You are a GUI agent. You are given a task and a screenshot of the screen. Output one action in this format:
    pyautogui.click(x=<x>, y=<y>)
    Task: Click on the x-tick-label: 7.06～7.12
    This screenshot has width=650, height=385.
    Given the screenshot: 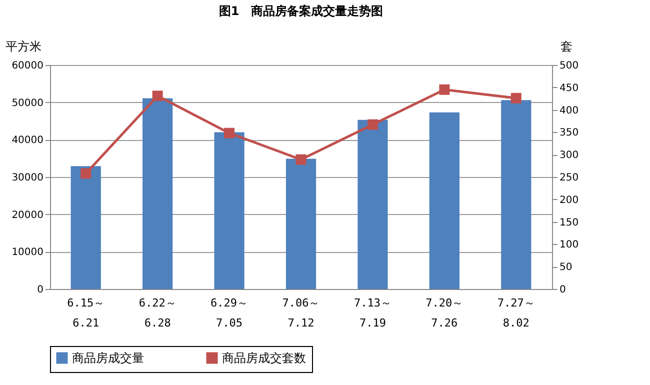 What is the action you would take?
    pyautogui.click(x=301, y=313)
    